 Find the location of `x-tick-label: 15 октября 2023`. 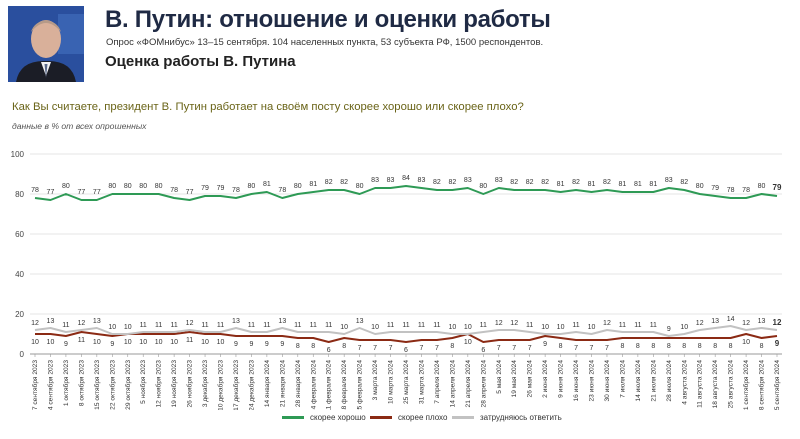

x-tick-label: 15 октября 2023 is located at coordinates (97, 385).